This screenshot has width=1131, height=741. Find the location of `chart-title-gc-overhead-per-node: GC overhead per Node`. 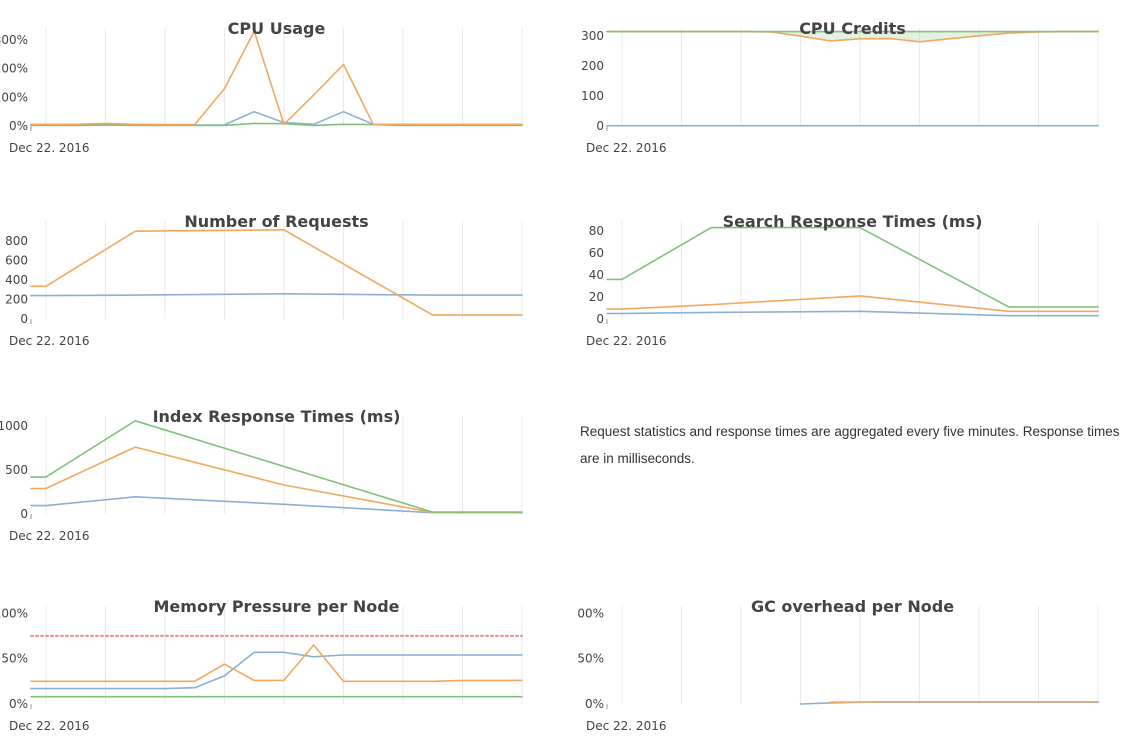

chart-title-gc-overhead-per-node: GC overhead per Node is located at coordinates (852, 606).